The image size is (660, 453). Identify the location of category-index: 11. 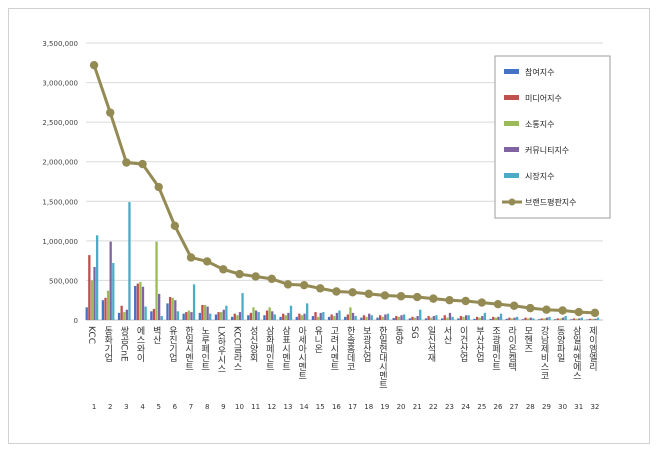
(255, 407).